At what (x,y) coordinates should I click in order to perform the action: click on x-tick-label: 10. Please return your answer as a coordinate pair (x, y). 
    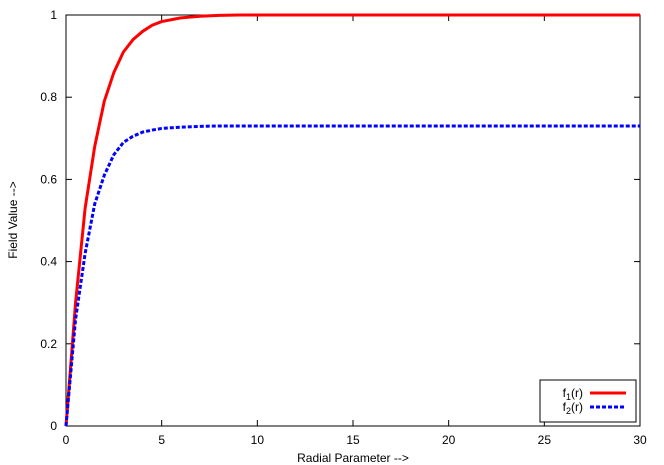
    Looking at the image, I should click on (258, 440).